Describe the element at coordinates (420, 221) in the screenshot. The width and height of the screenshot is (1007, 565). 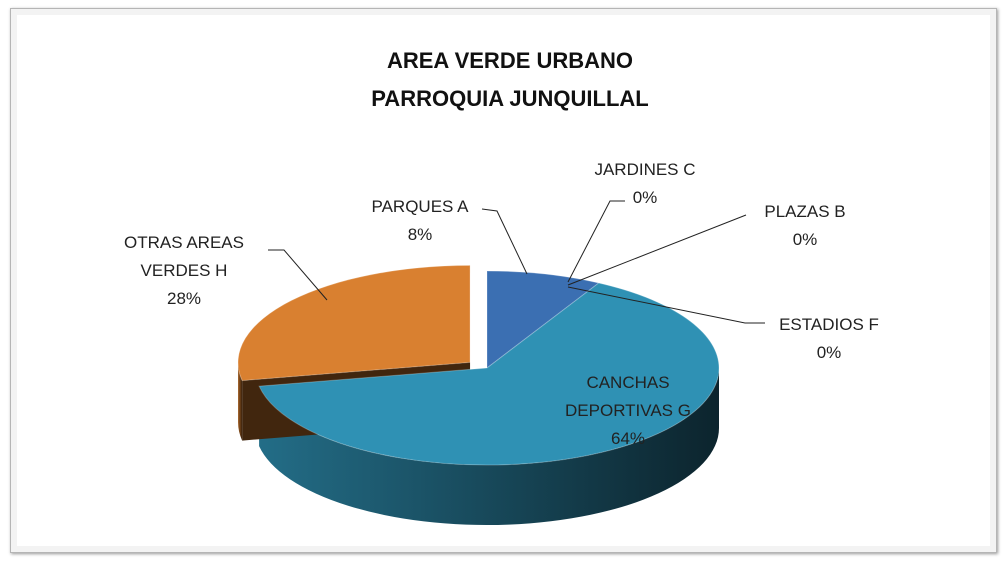
I see `data-label: PARQUES A 8%` at that location.